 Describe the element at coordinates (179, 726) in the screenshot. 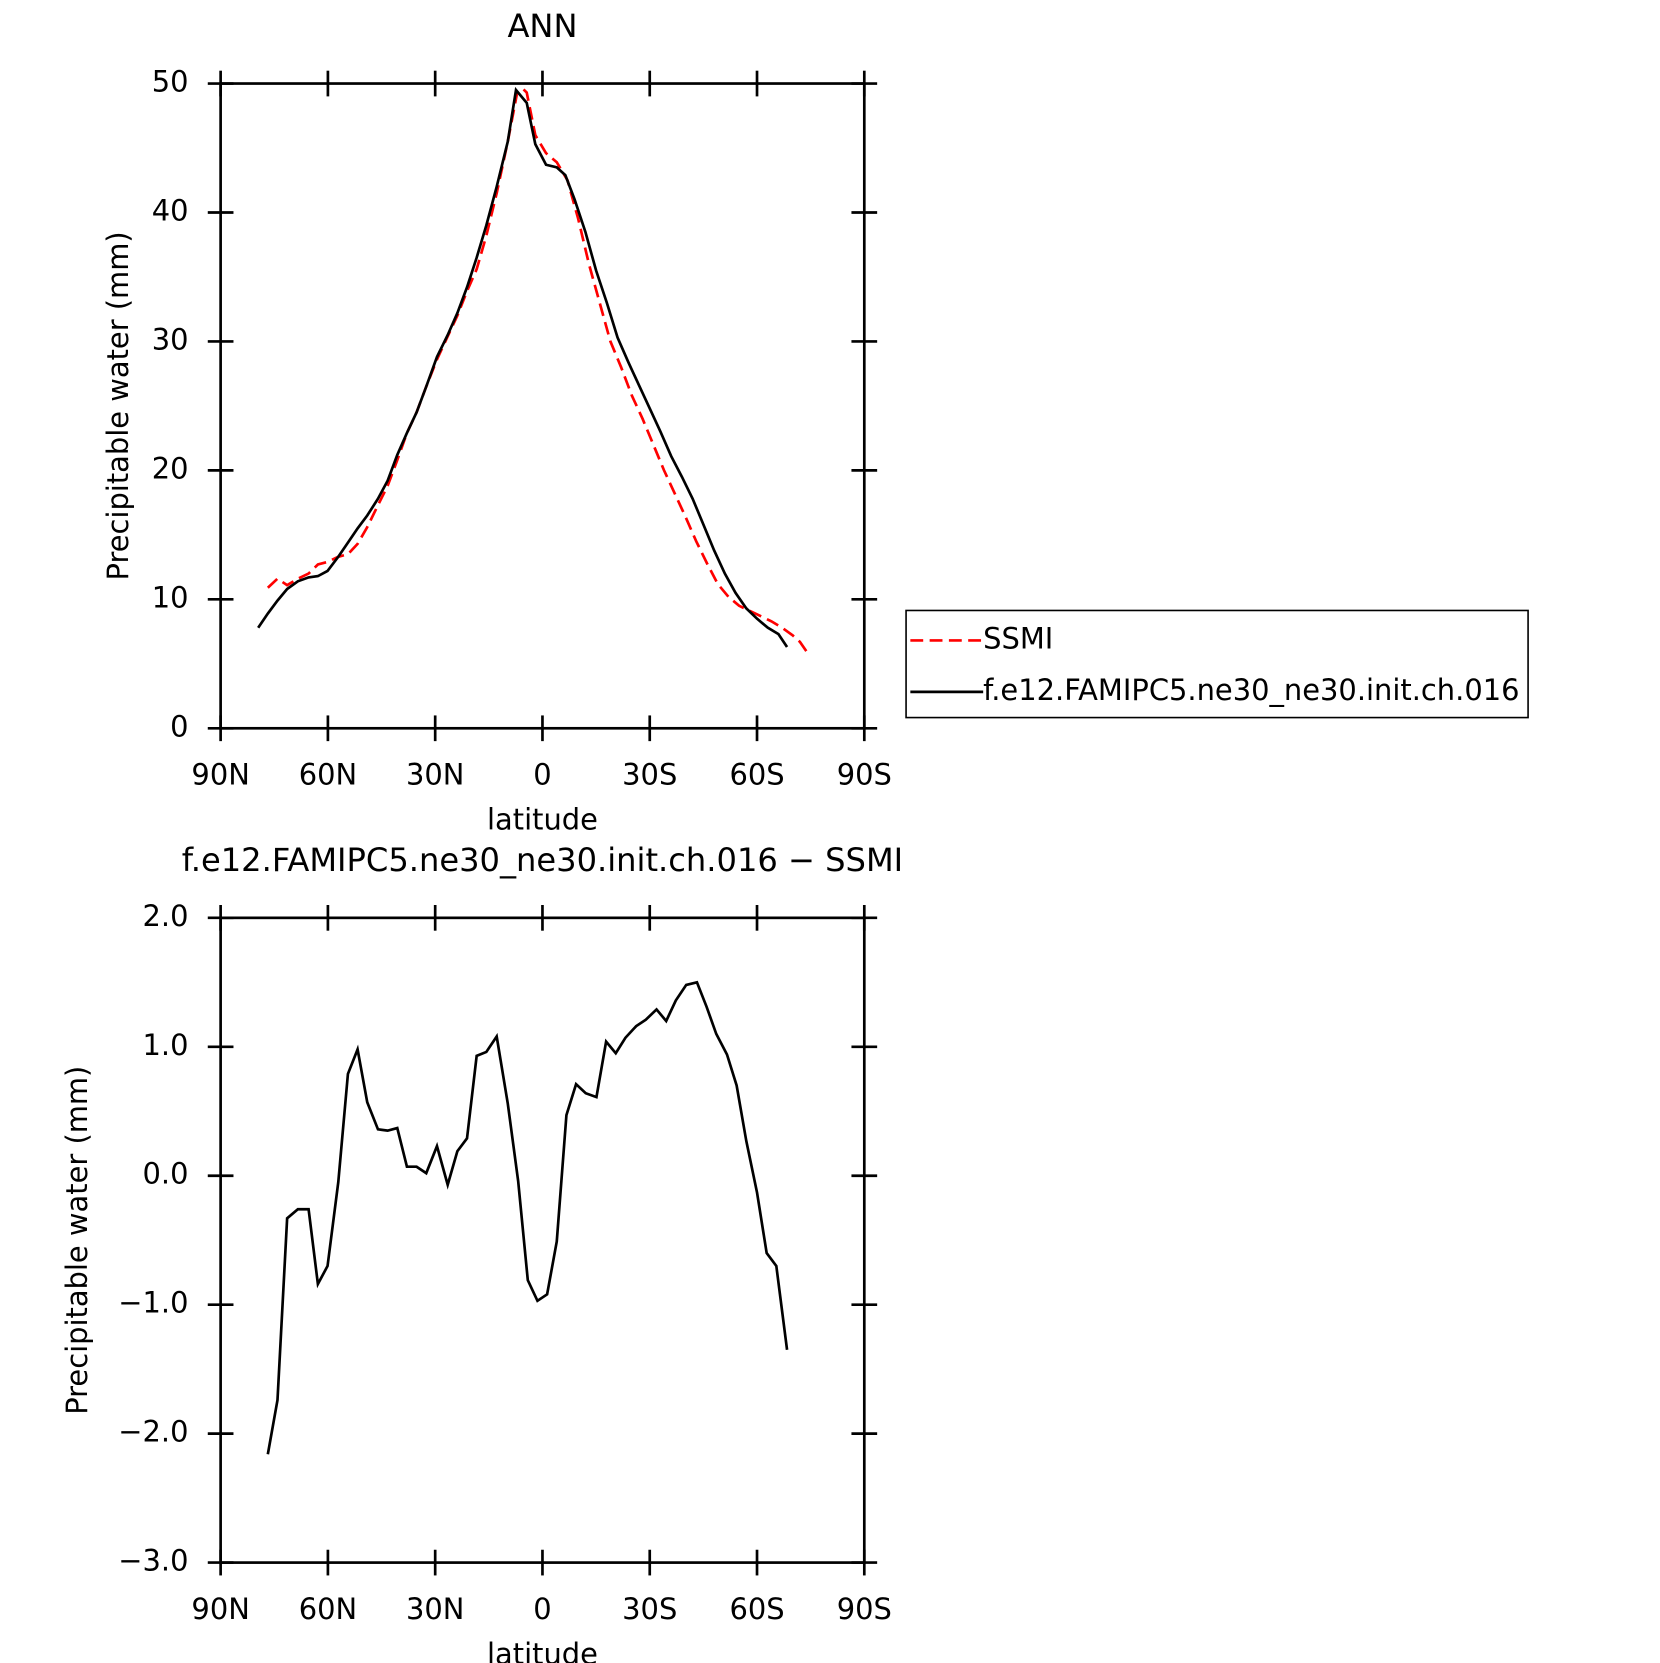

I see `y-tick-label: 0` at that location.